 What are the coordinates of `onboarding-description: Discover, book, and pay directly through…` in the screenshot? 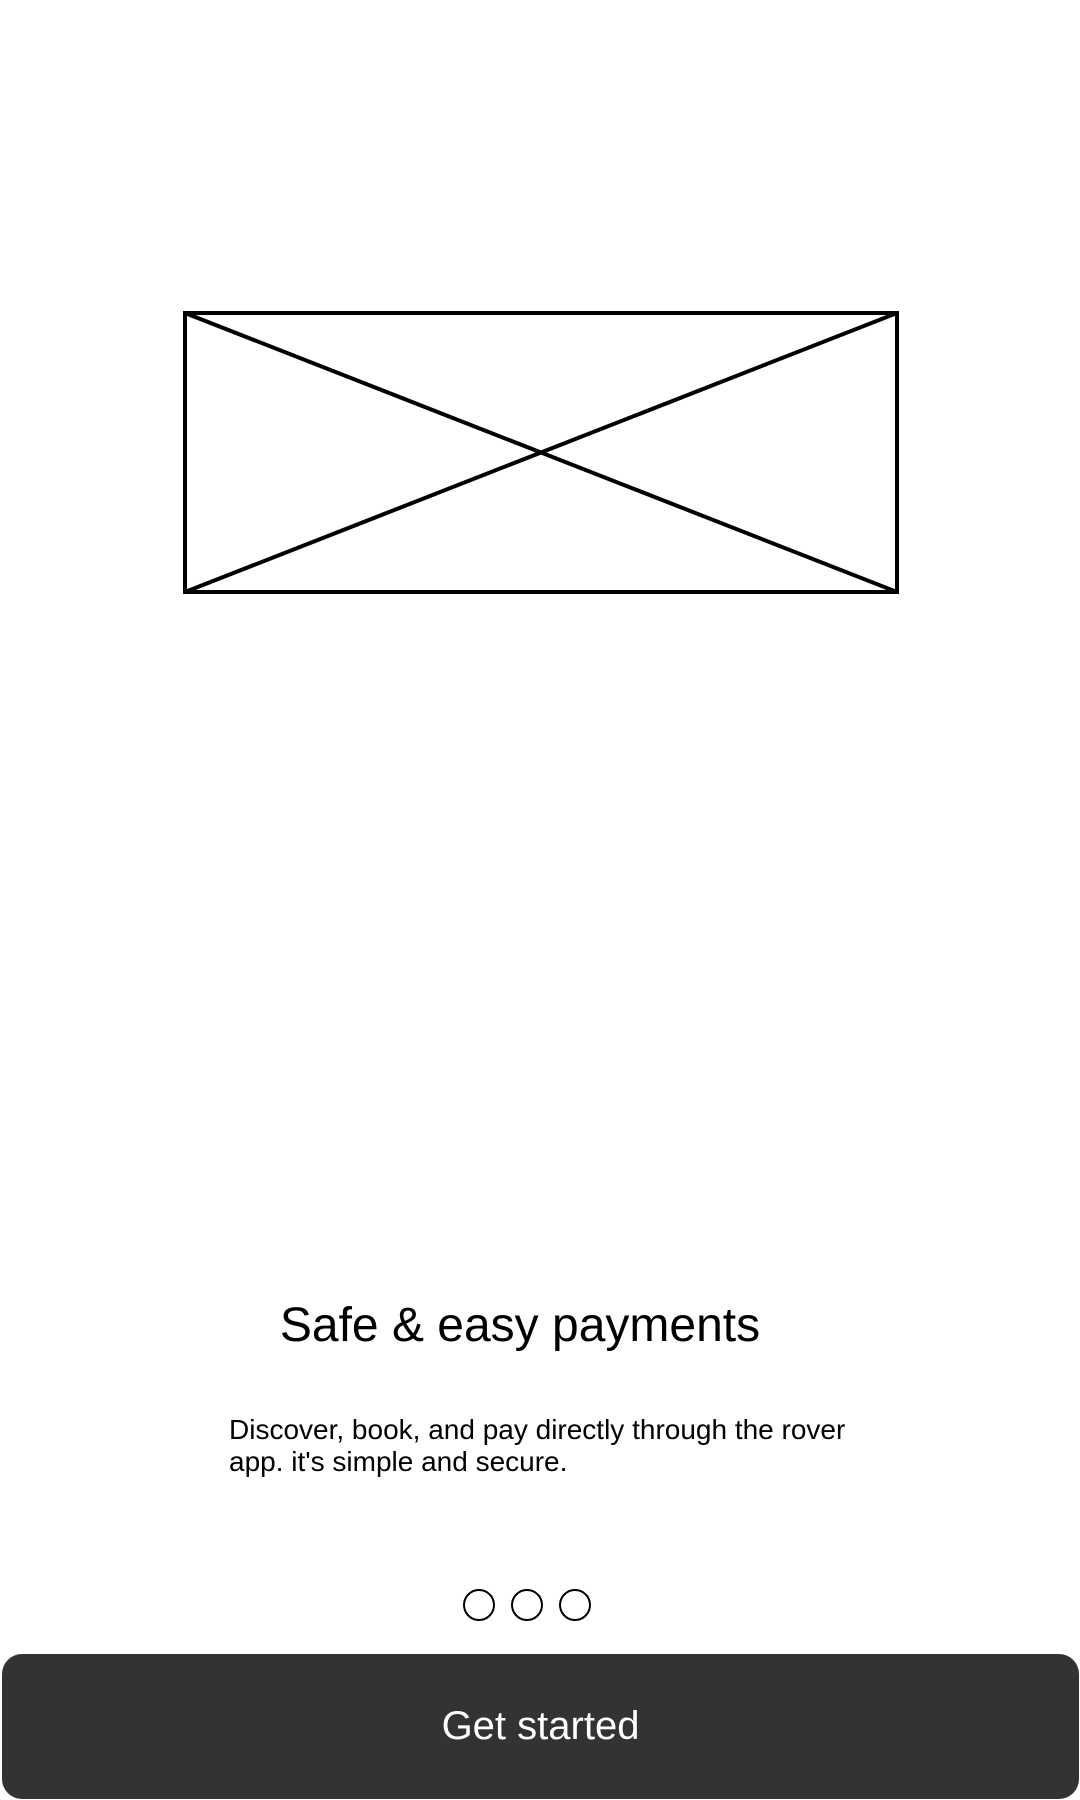 It's located at (537, 1445).